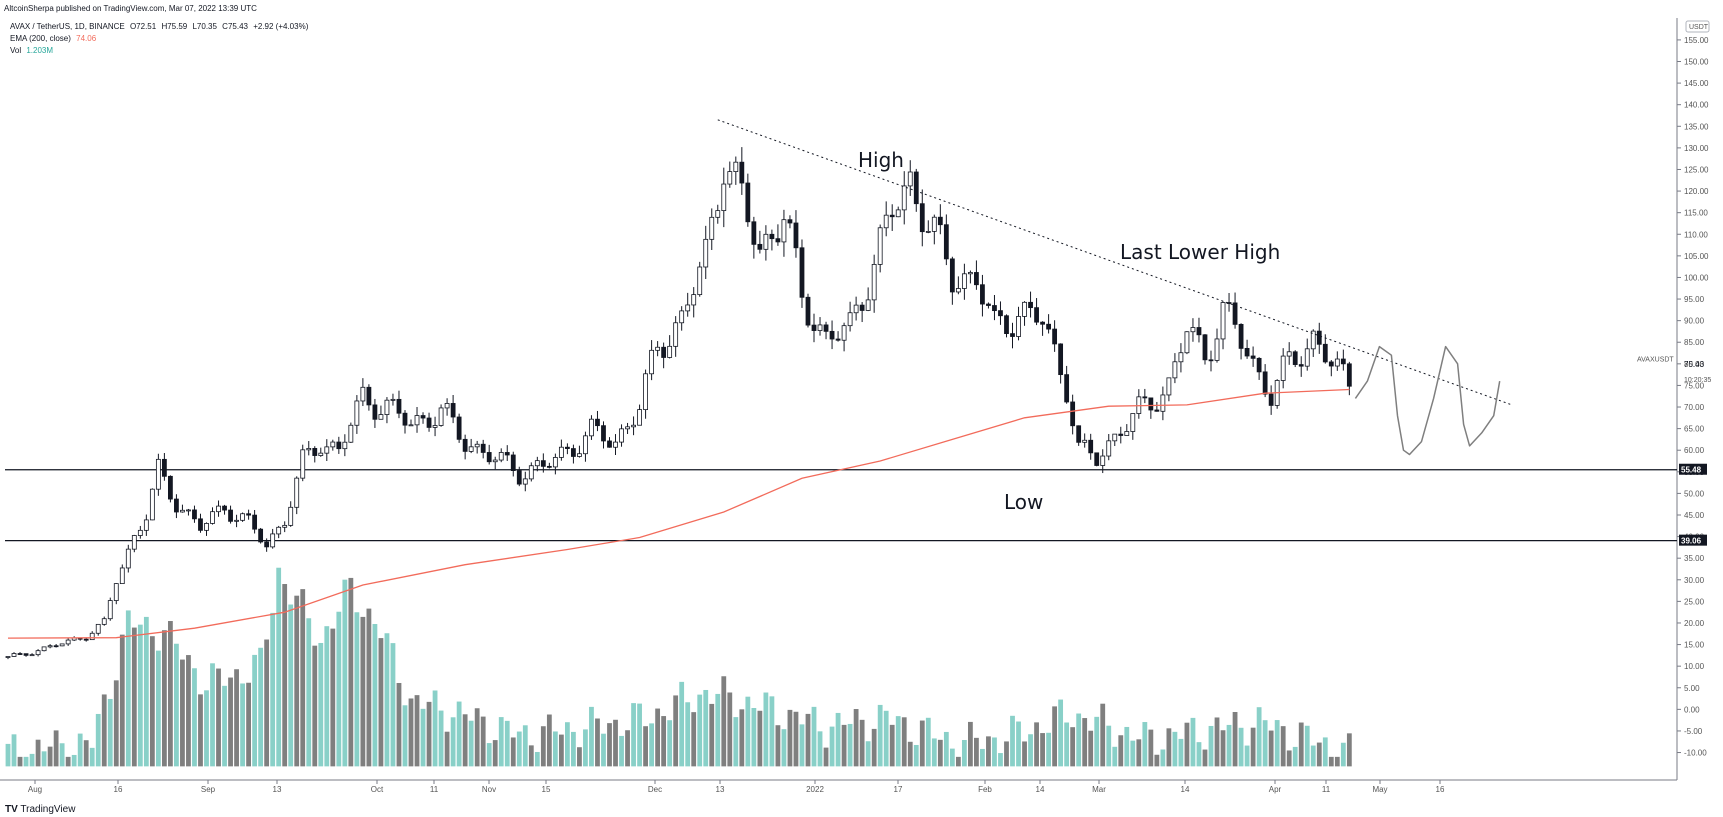 This screenshot has height=817, width=1723. I want to click on time-tick-label: Apr, so click(1275, 789).